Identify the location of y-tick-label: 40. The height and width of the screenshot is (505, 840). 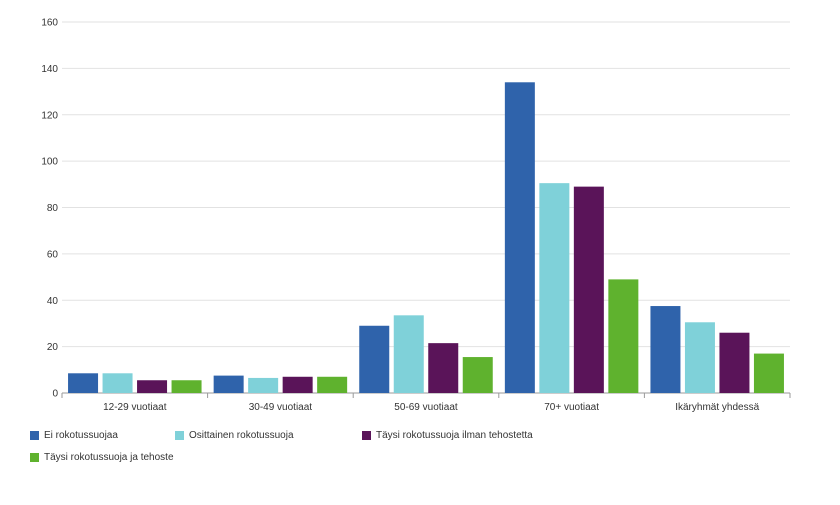
(53, 301).